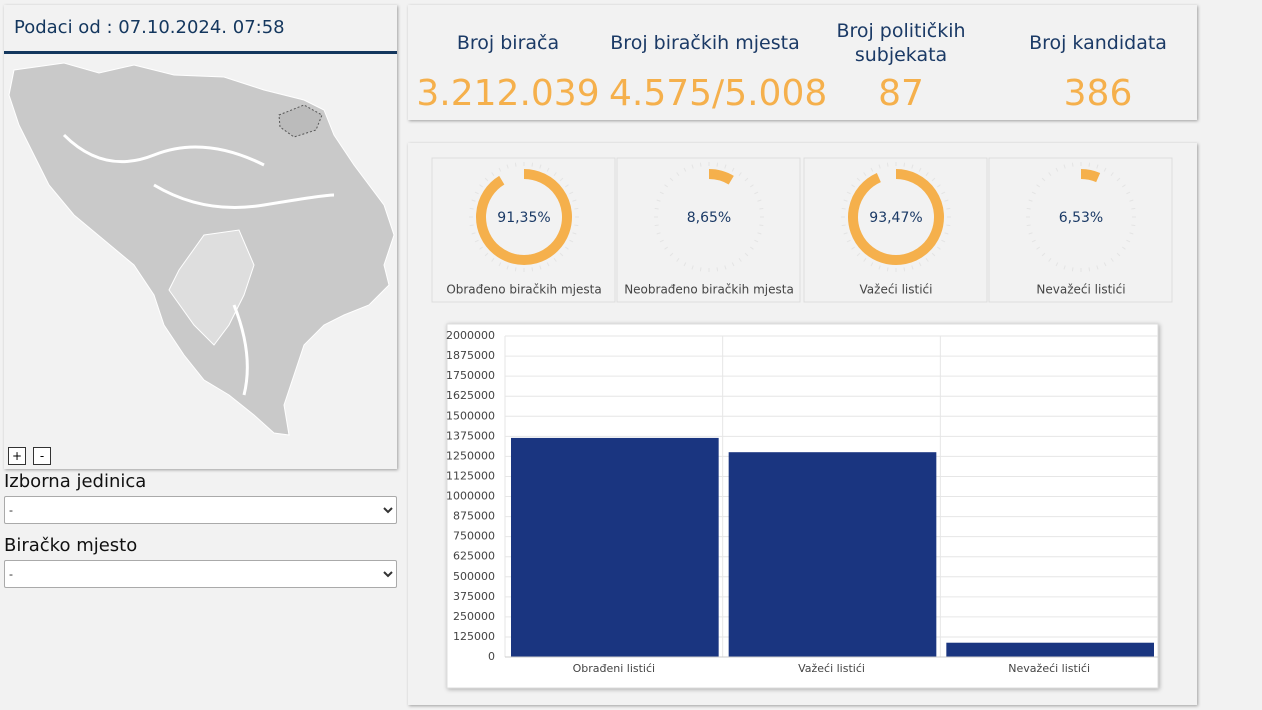  I want to click on stat-label: Broj biračkih mjesta, so click(705, 43).